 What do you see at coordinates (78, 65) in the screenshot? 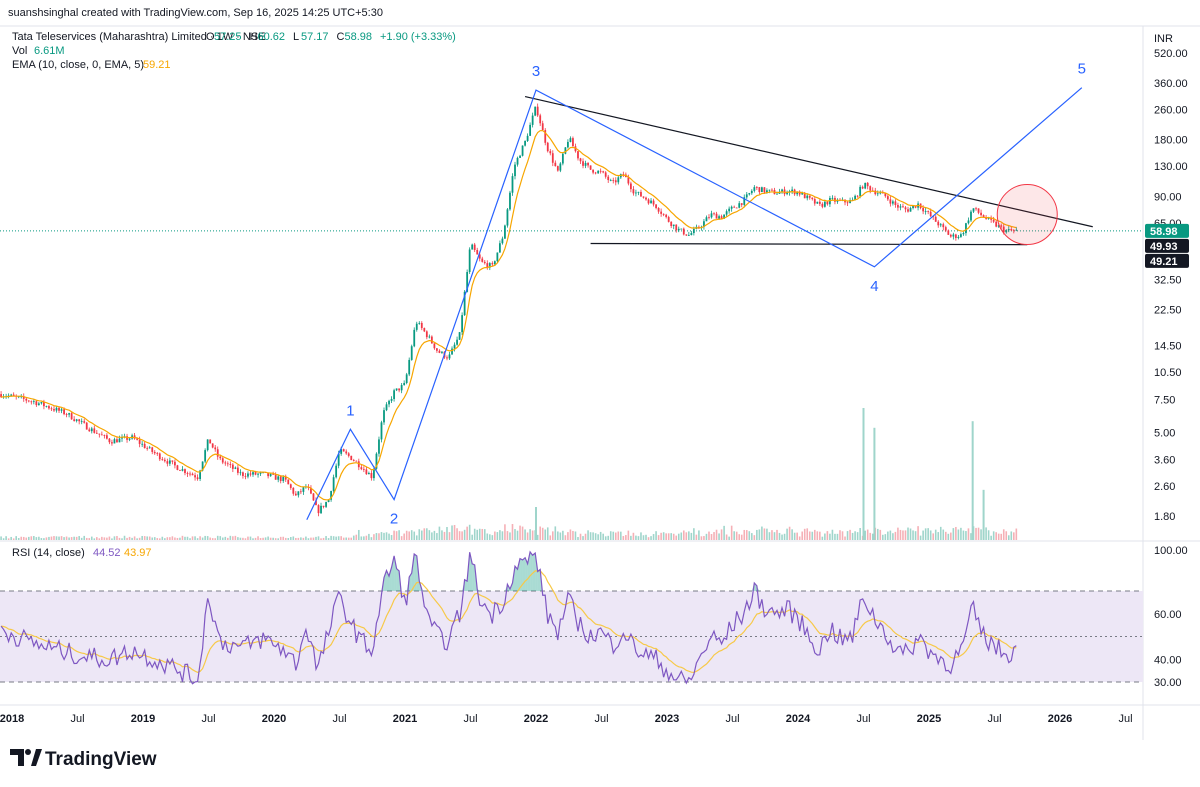
I see `legend-ema-label: EMA (10, close, 0, EMA, 5)` at bounding box center [78, 65].